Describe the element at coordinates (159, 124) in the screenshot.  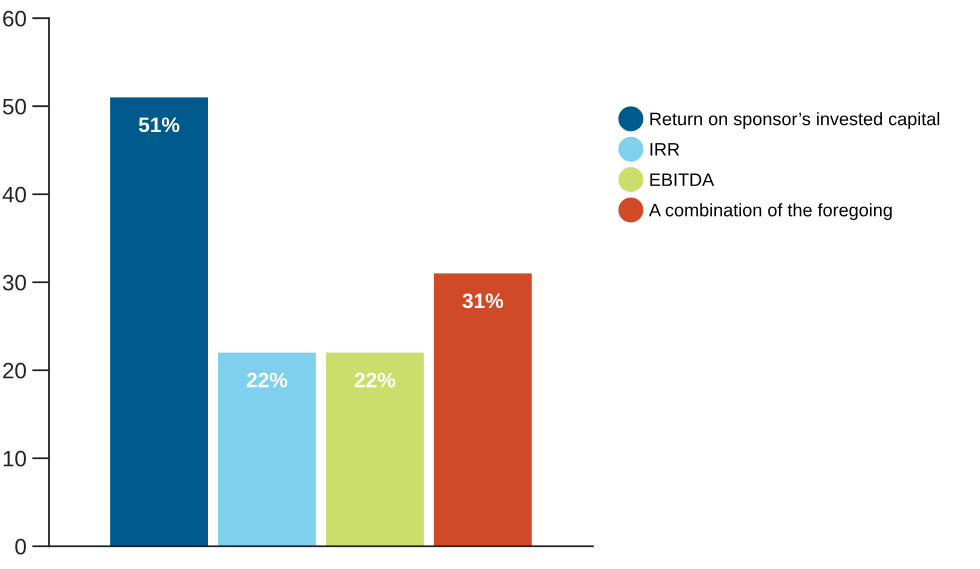
I see `data-label: 51%` at that location.